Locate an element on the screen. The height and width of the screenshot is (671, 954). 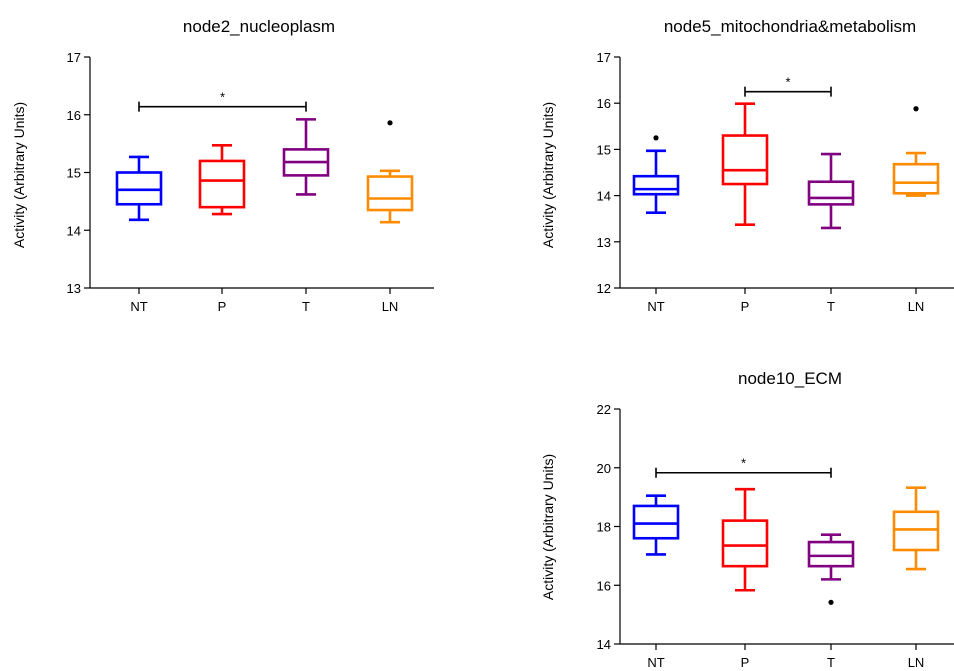
y-tick-label: 12 is located at coordinates (604, 288).